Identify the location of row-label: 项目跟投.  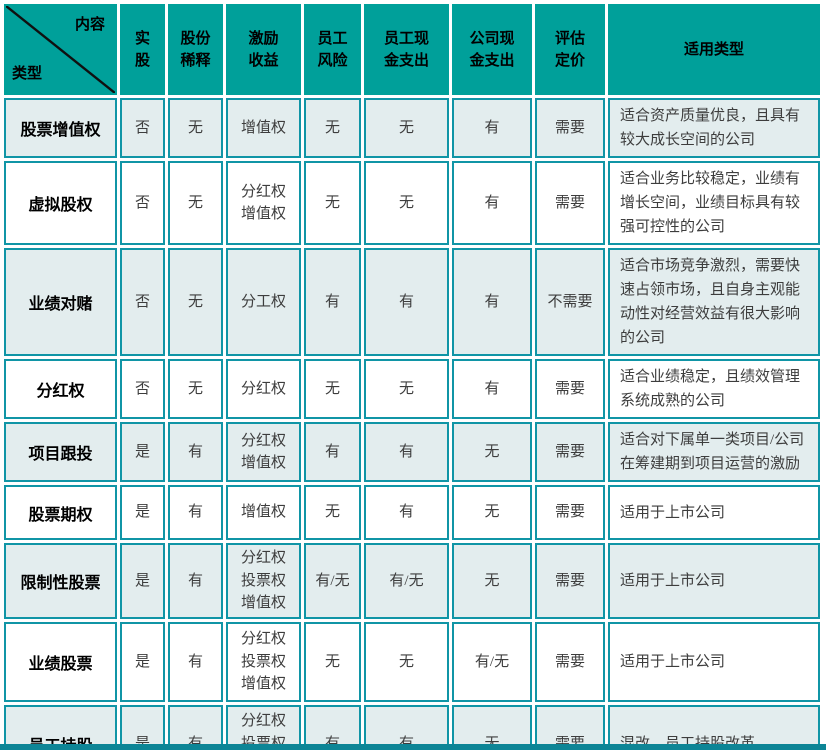
(60, 452).